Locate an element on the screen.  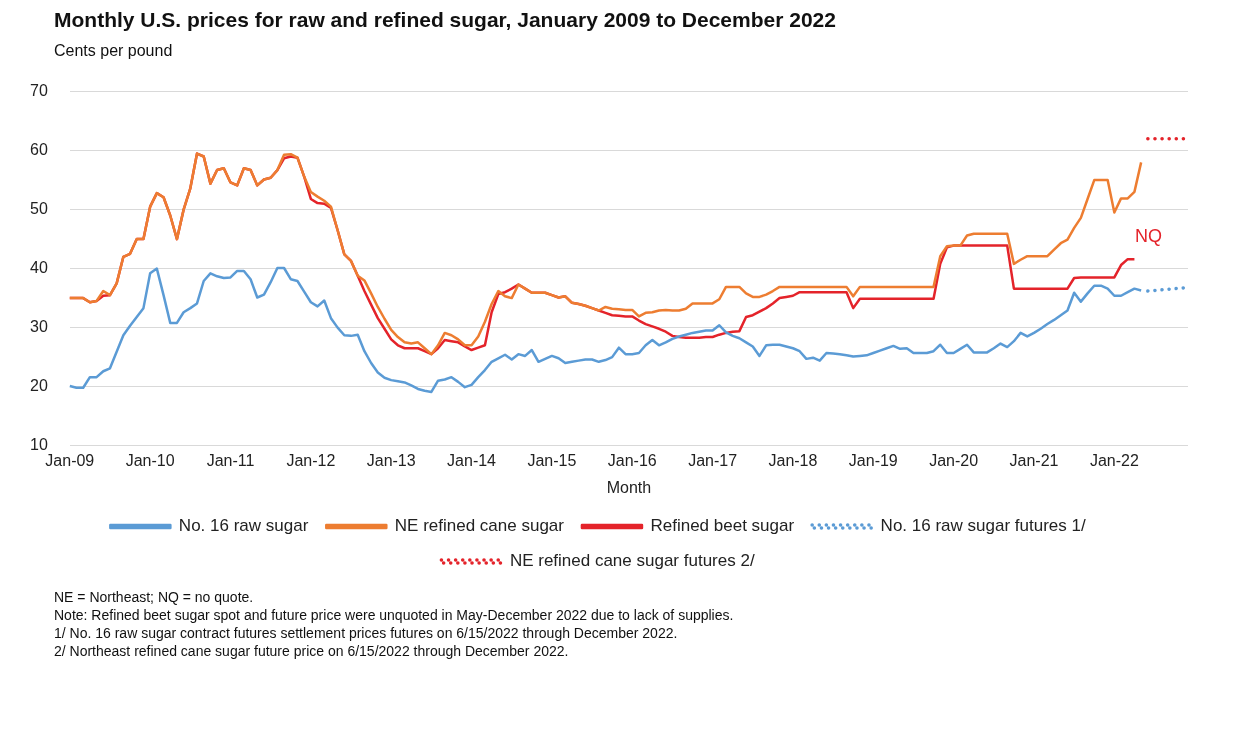
x-tick-label: Jan-18 is located at coordinates (793, 460).